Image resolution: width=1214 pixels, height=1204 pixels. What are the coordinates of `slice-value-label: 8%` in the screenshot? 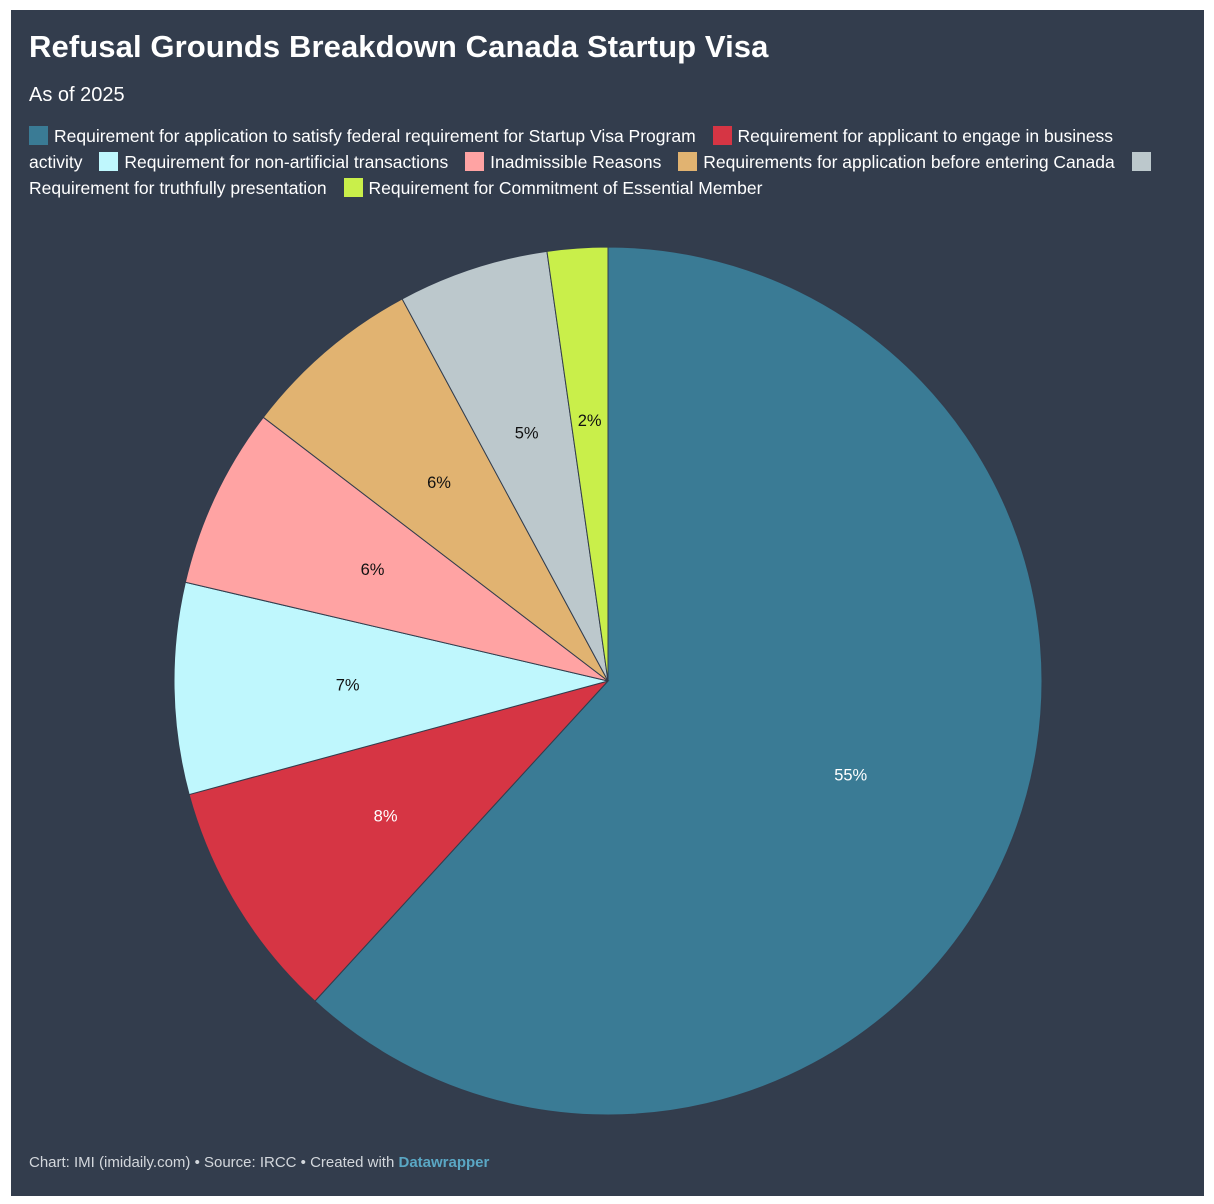 It's located at (386, 816).